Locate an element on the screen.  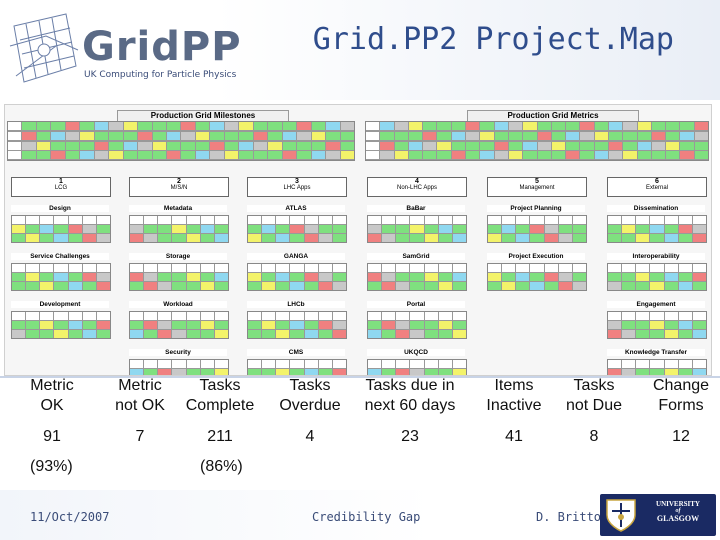
subarea-title: Development is located at coordinates (60, 304).